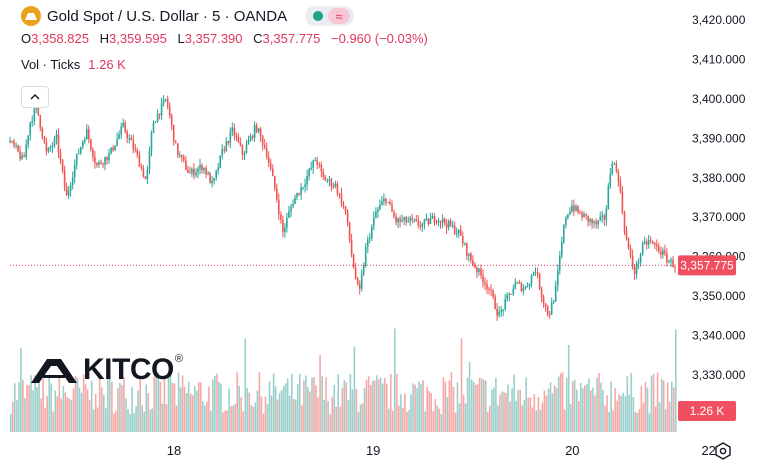 The width and height of the screenshot is (784, 473). I want to click on low-label: L, so click(181, 38).